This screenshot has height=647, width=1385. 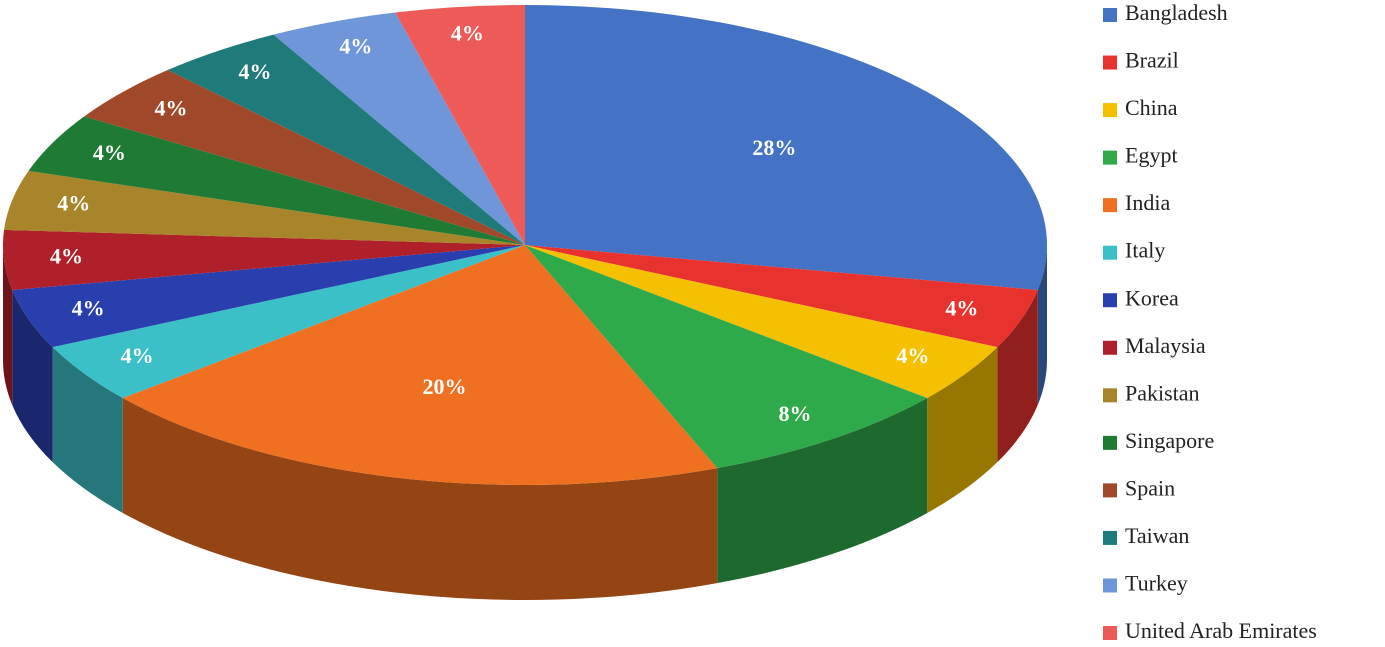 I want to click on legend-label: Malaysia, so click(x=1165, y=345).